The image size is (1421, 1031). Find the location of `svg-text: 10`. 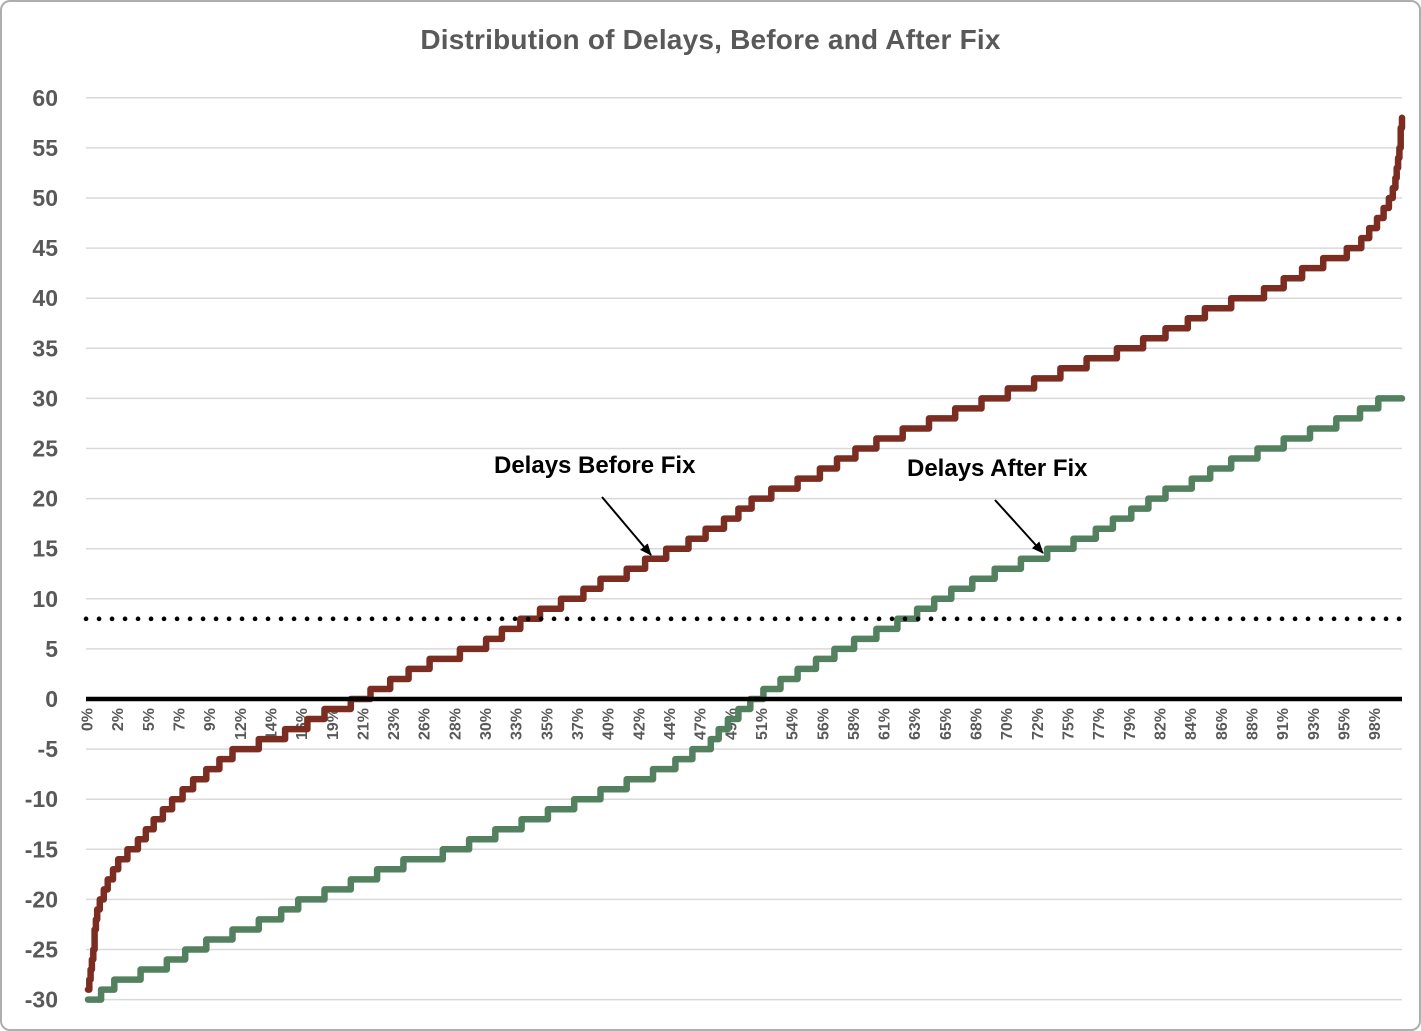

svg-text: 10 is located at coordinates (45, 599).